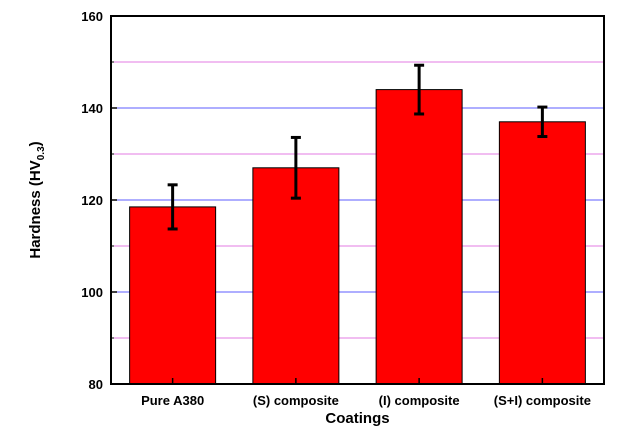 The image size is (643, 439). I want to click on y-axis-title-main: Hardness (HV, so click(35, 209).